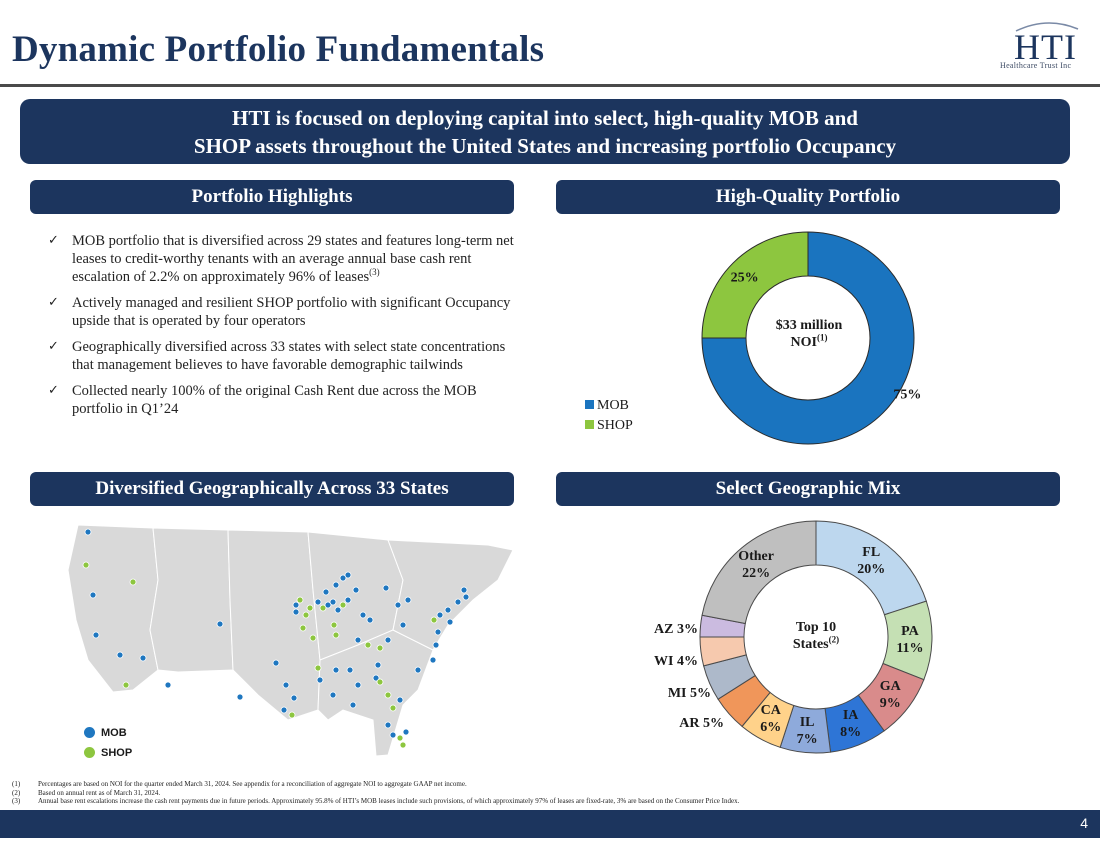  I want to click on title-divider, so click(550, 85).